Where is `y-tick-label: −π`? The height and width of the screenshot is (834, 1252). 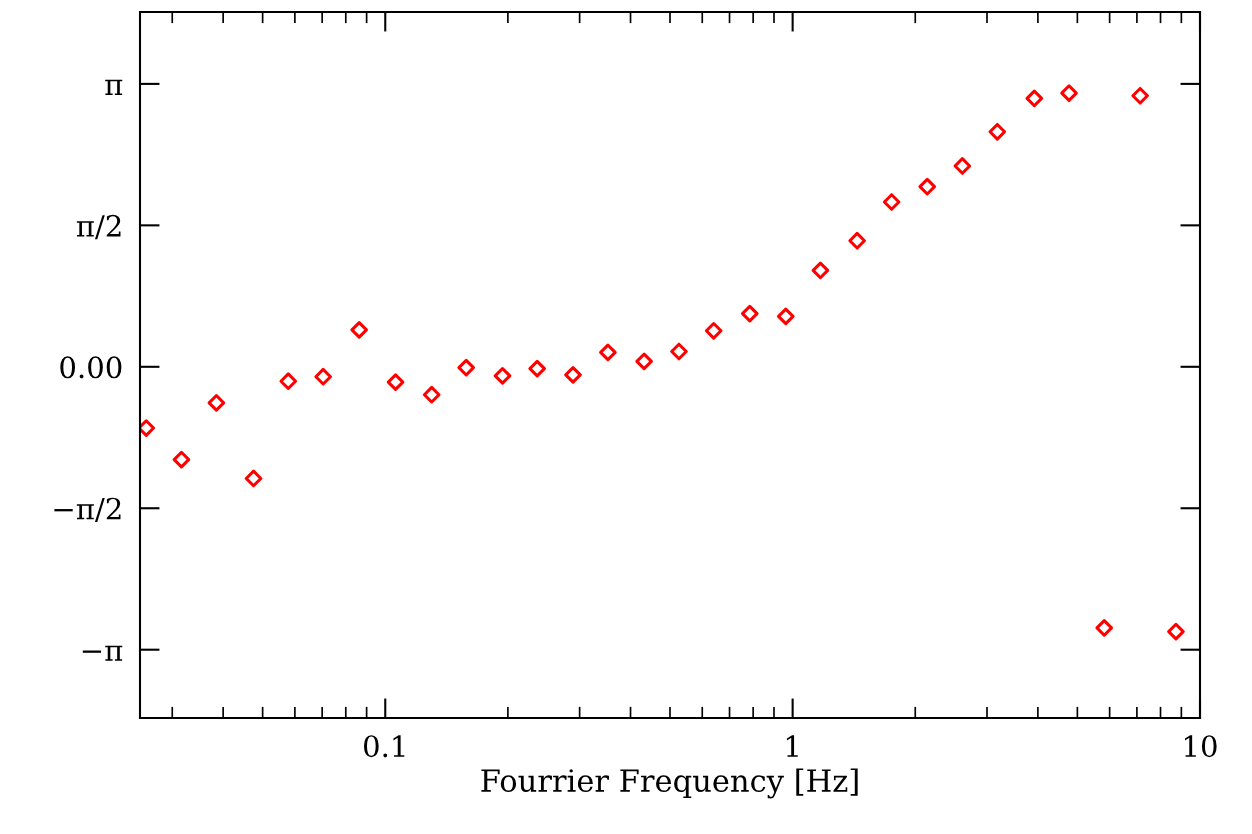
y-tick-label: −π is located at coordinates (102, 653).